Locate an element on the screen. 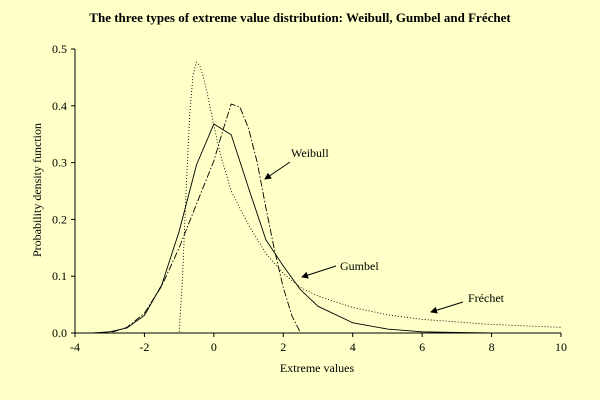 The image size is (600, 400). y-tick-label: 0.2 is located at coordinates (59, 219).